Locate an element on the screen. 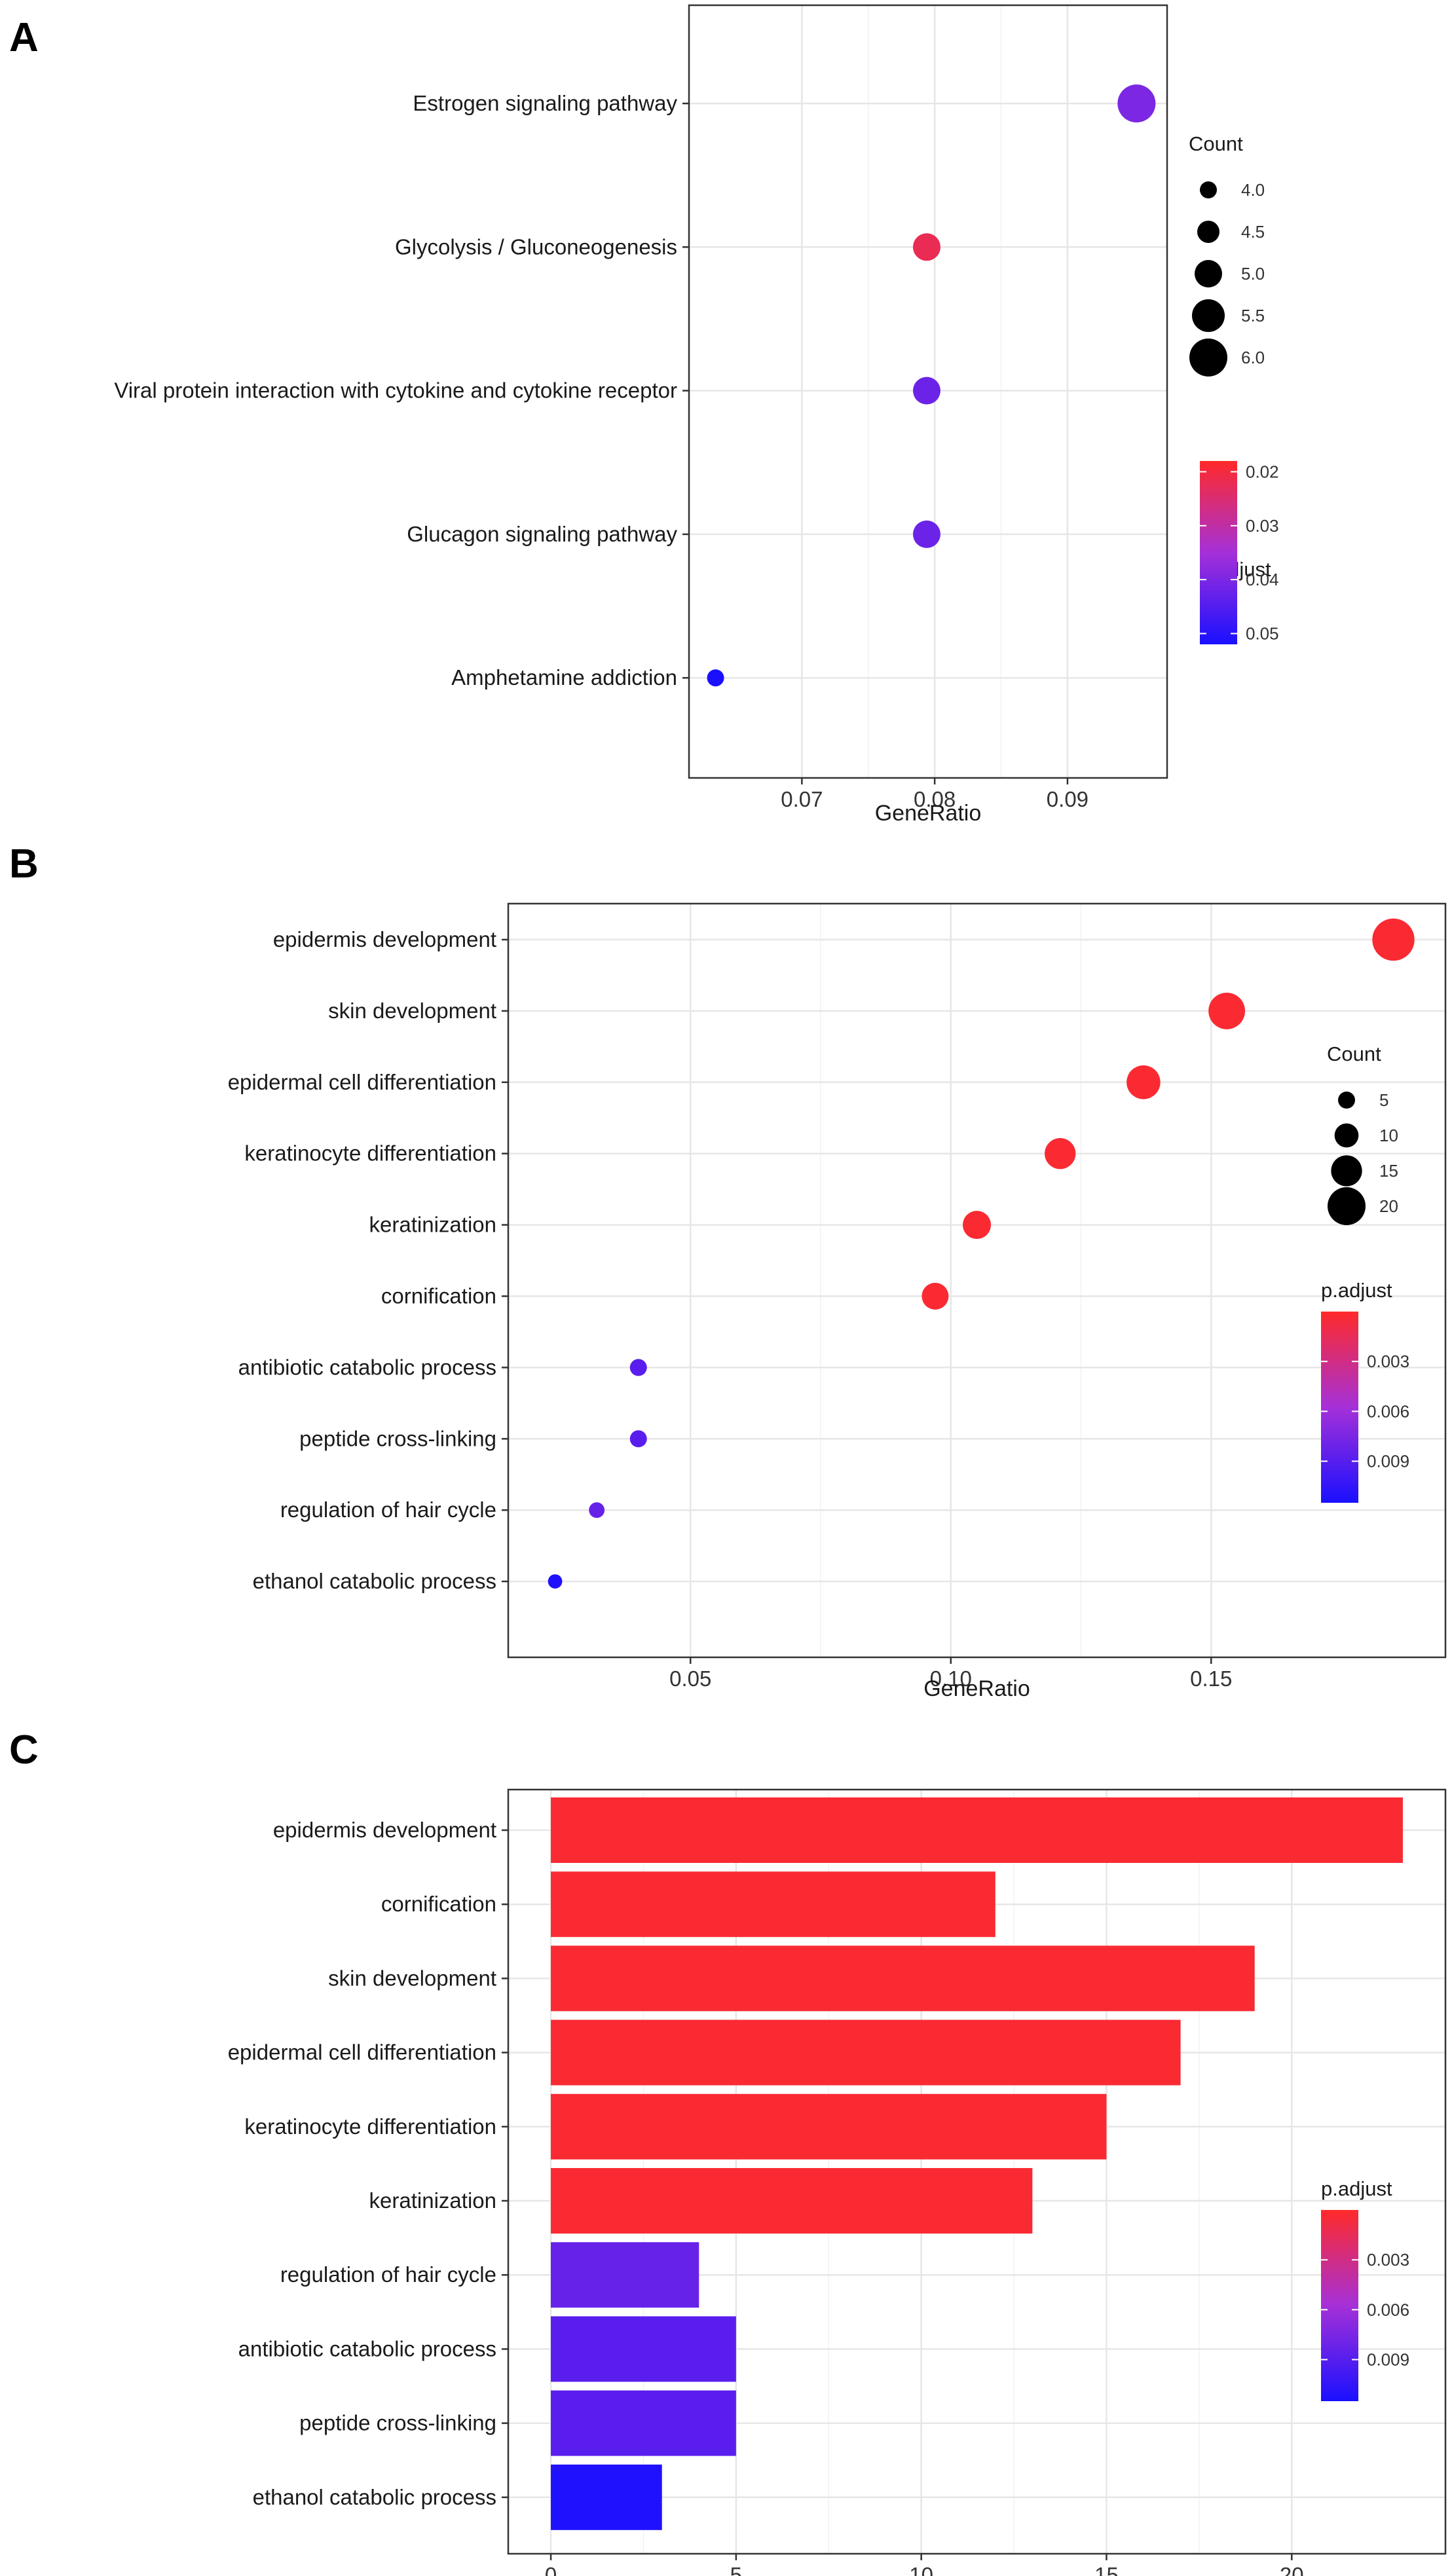 This screenshot has width=1452, height=2576. color-legend-label: 0.03 is located at coordinates (1262, 526).